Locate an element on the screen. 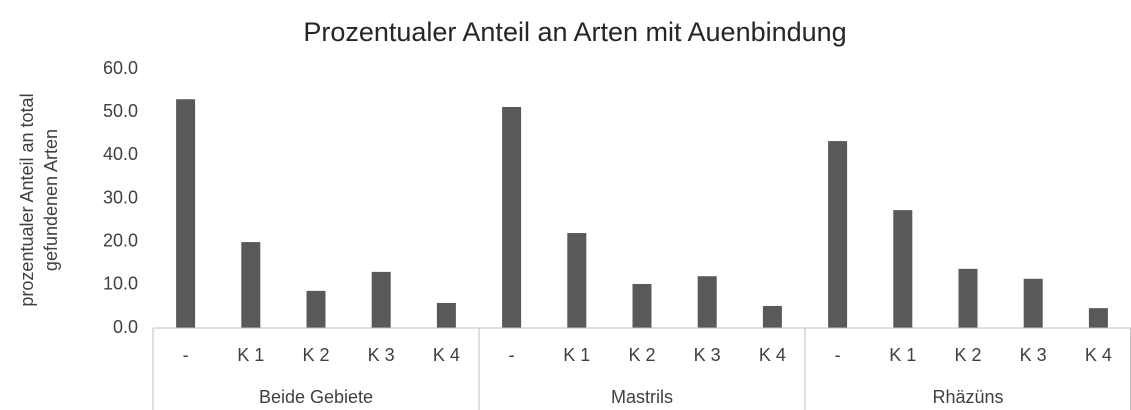  y-tick-label: 40.0 is located at coordinates (120, 154).